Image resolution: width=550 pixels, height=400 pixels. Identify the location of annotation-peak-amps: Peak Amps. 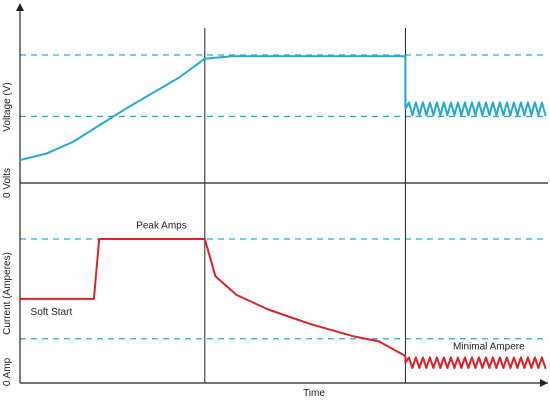
(161, 225).